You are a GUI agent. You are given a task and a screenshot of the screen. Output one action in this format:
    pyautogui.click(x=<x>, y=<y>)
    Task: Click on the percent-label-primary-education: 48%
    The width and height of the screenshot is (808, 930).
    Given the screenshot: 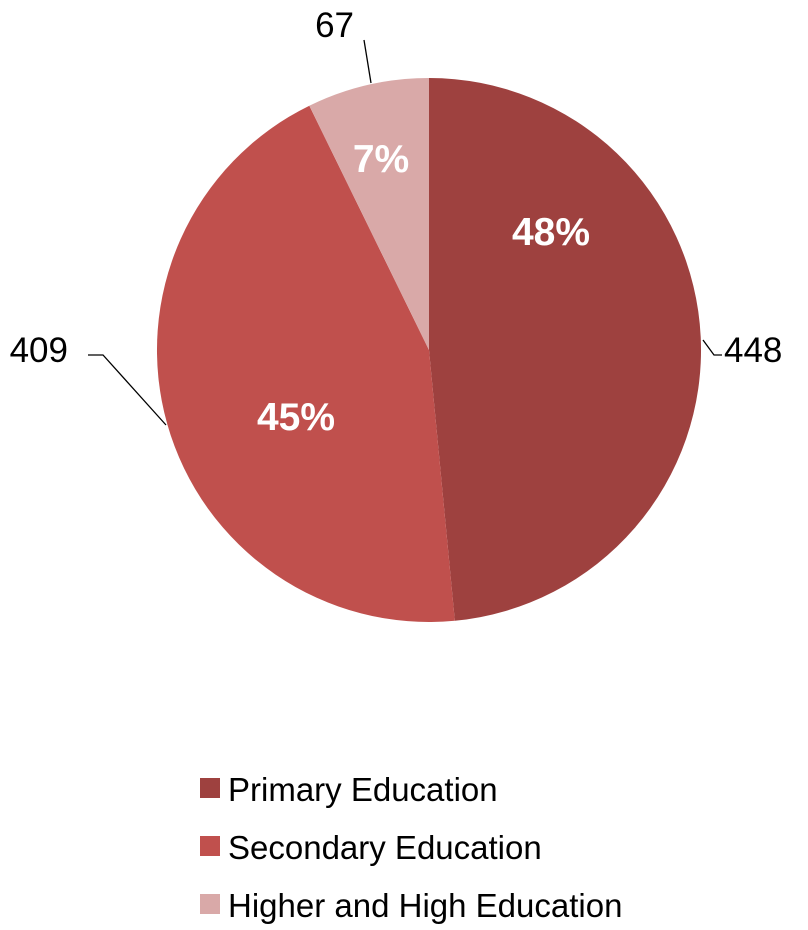 What is the action you would take?
    pyautogui.click(x=551, y=232)
    